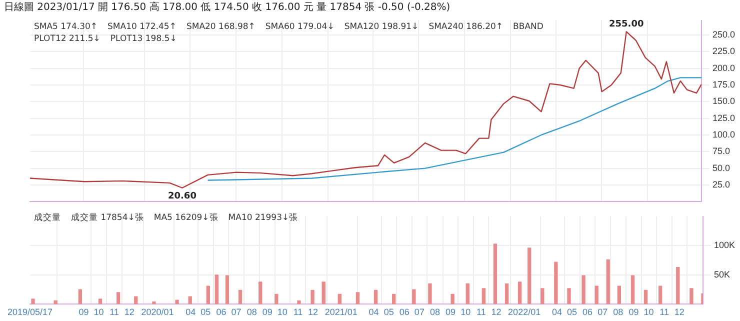 The height and width of the screenshot is (321, 740). I want to click on y-tick-label: 250.0, so click(724, 35).